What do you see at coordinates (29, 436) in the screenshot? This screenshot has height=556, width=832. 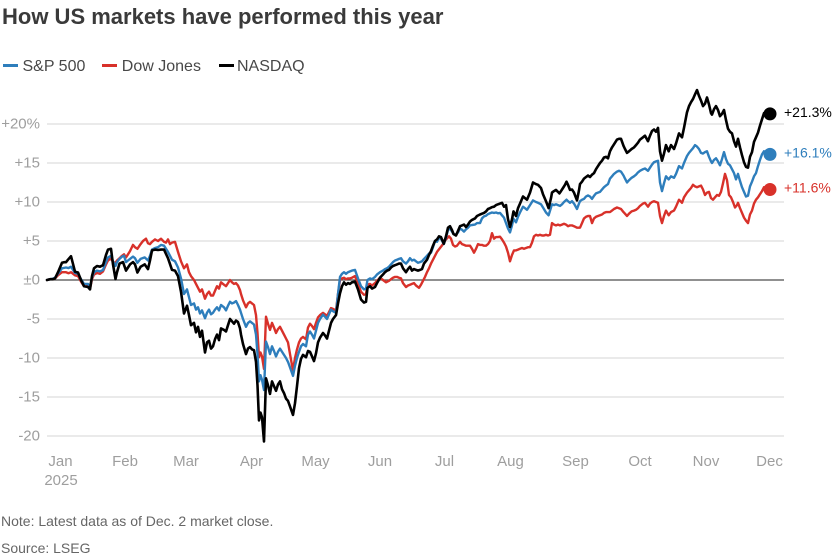 I see `svg-text: -20` at bounding box center [29, 436].